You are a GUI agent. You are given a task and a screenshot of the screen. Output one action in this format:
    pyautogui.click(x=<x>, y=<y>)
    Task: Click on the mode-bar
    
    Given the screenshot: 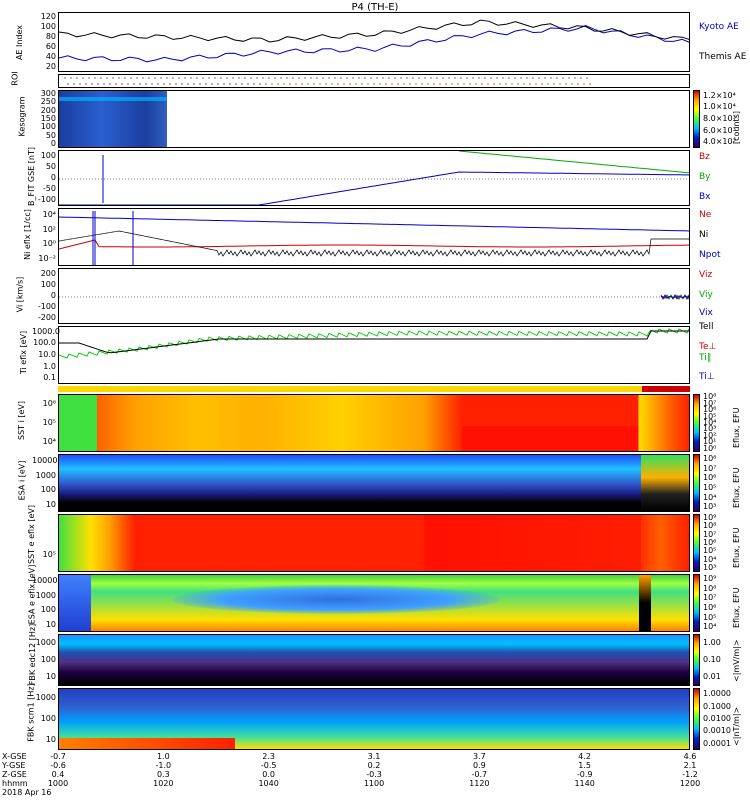 What is the action you would take?
    pyautogui.click(x=374, y=389)
    